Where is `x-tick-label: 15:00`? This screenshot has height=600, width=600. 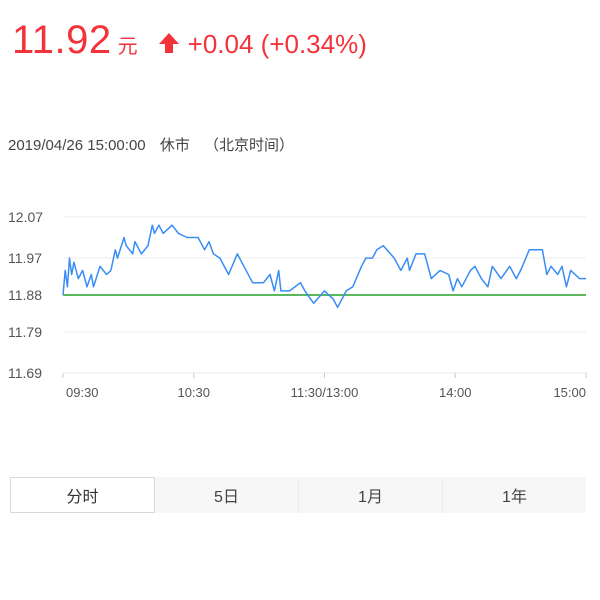
x-tick-label: 15:00 is located at coordinates (569, 392).